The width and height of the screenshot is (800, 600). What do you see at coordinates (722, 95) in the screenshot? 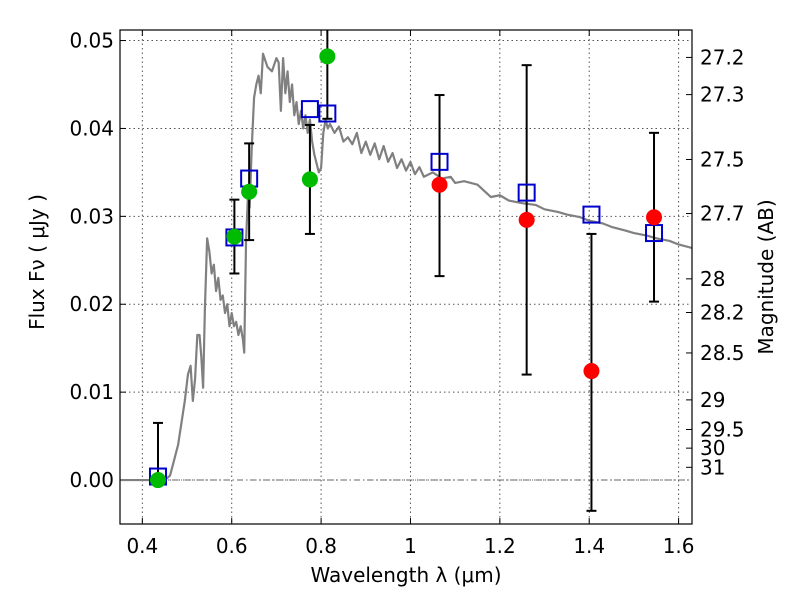
I see `right-tick-label: 27.3` at bounding box center [722, 95].